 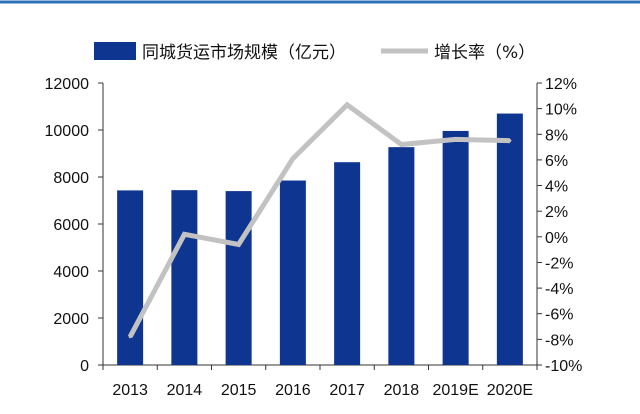 I want to click on x-tick-label: 2019E, so click(x=455, y=390).